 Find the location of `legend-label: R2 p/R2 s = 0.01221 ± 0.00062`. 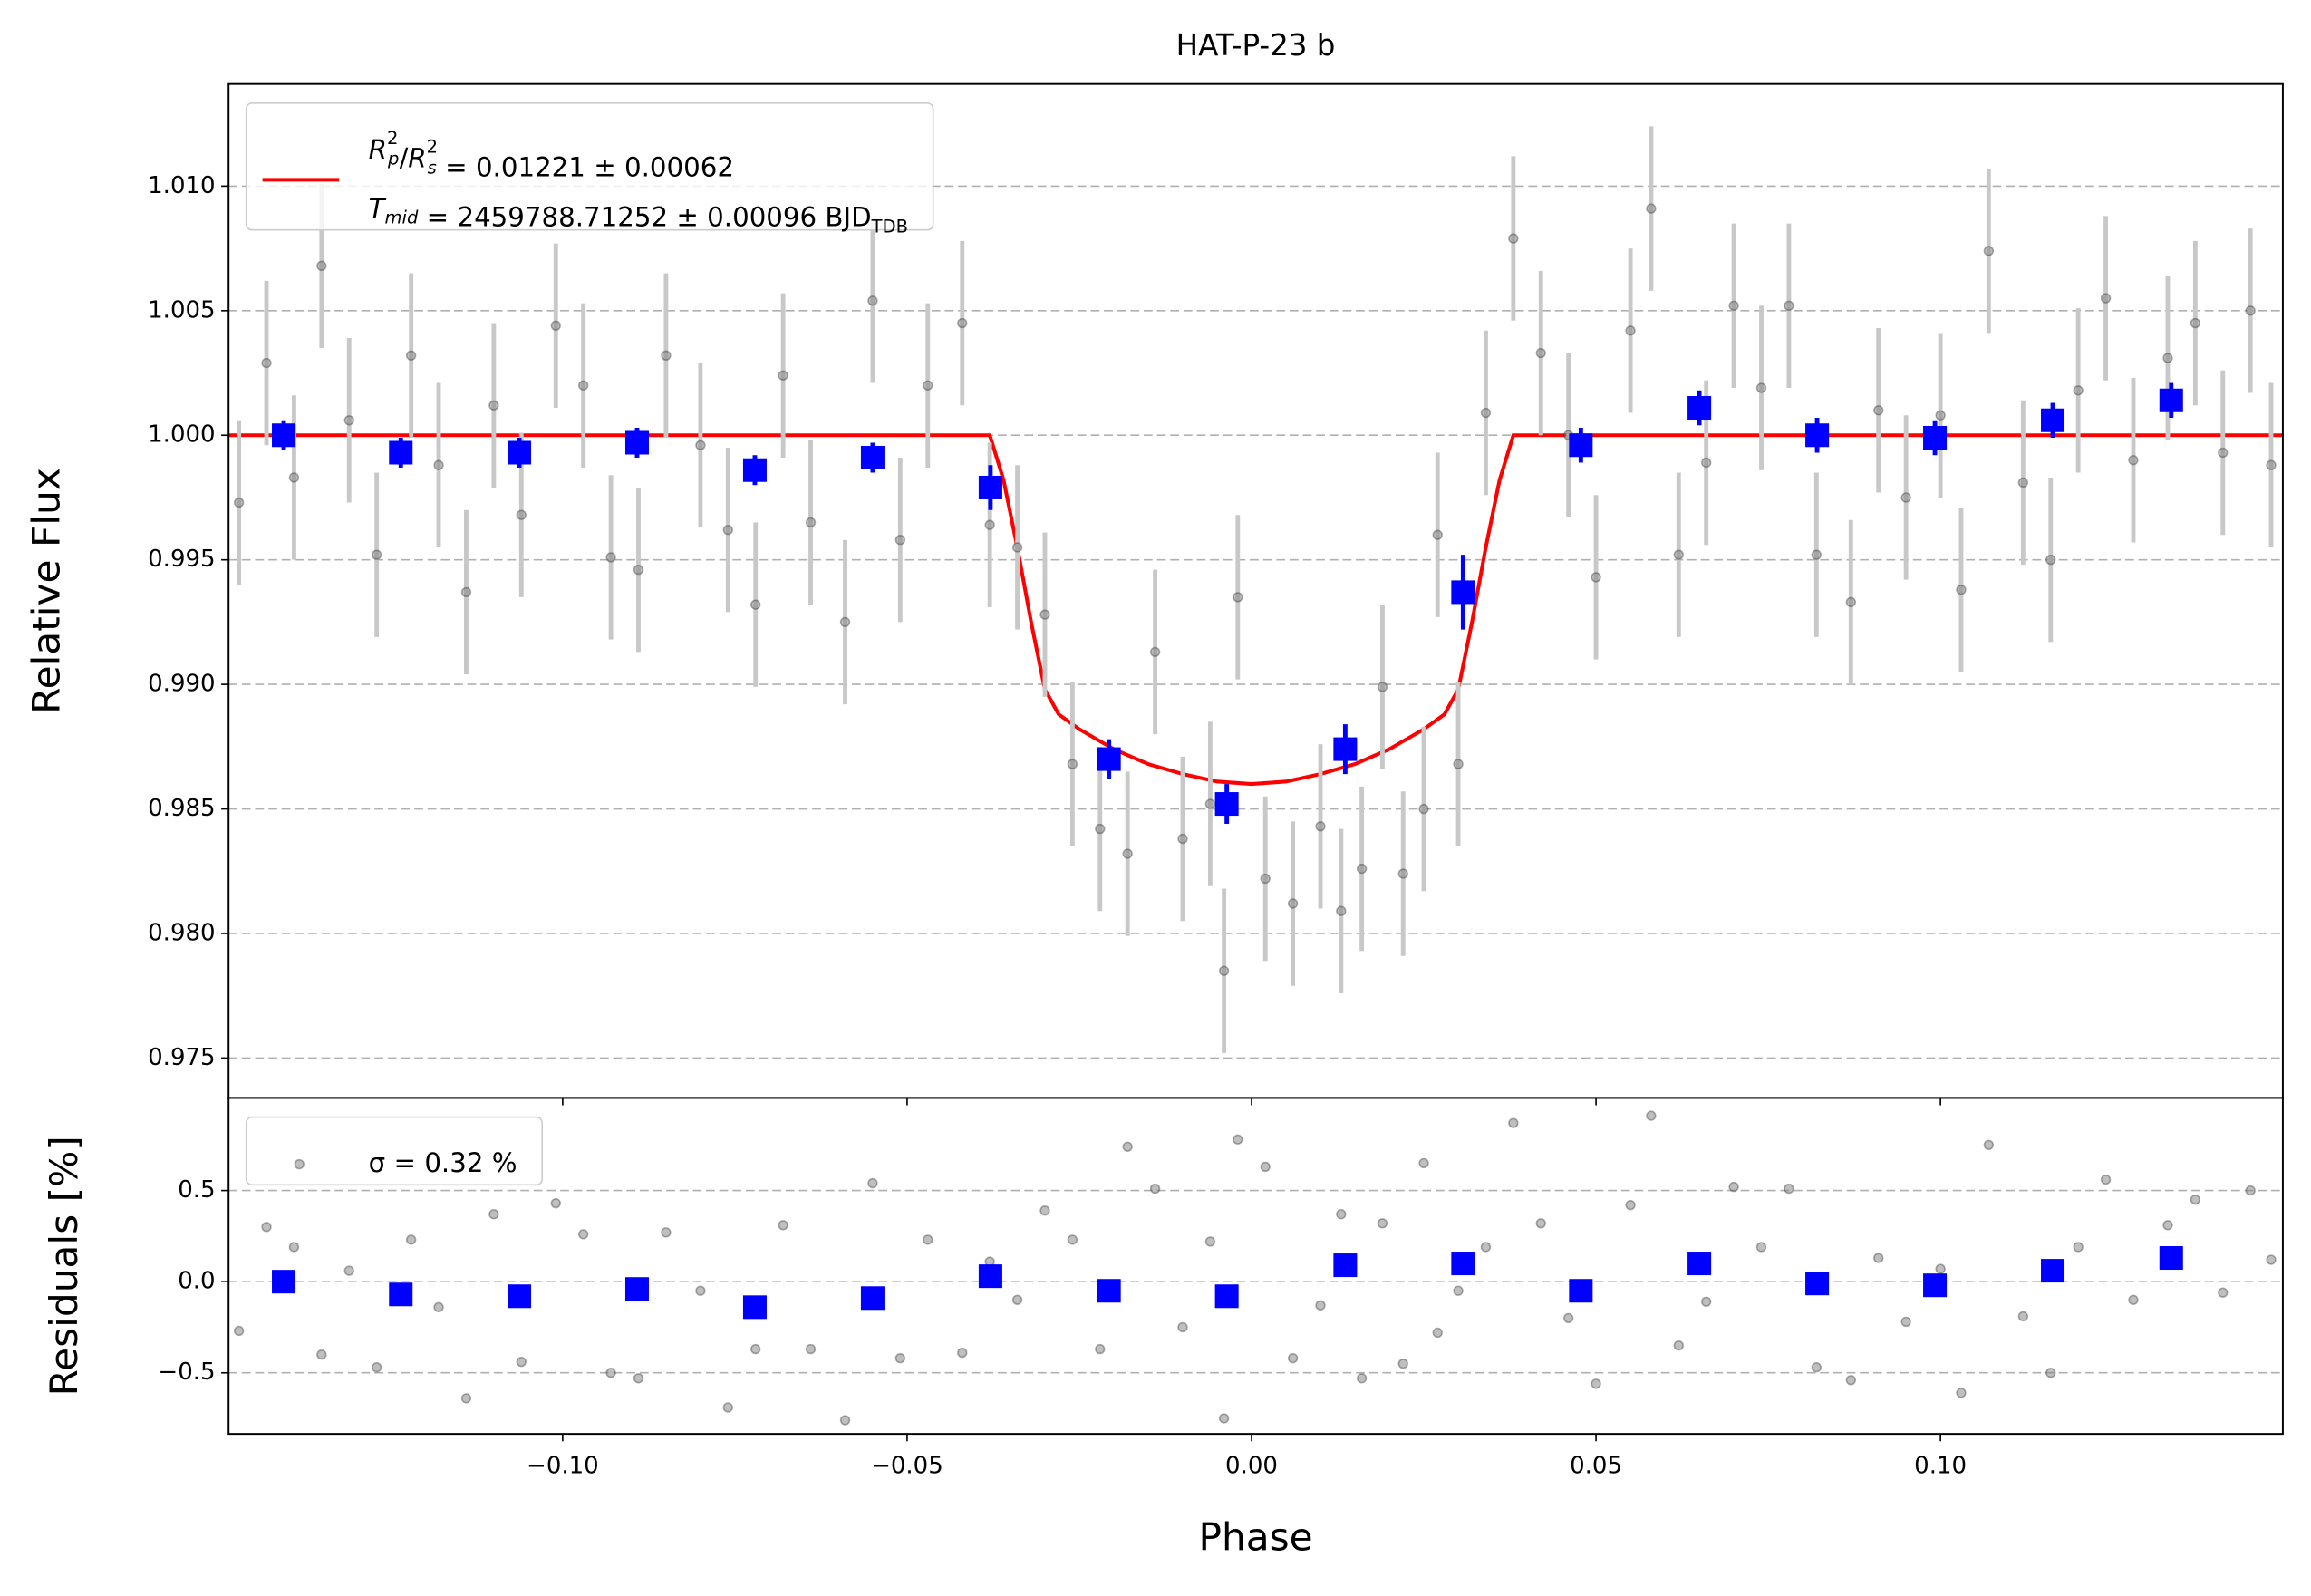

legend-label: R2 p/R2 s = 0.01221 ± 0.00062 is located at coordinates (551, 154).